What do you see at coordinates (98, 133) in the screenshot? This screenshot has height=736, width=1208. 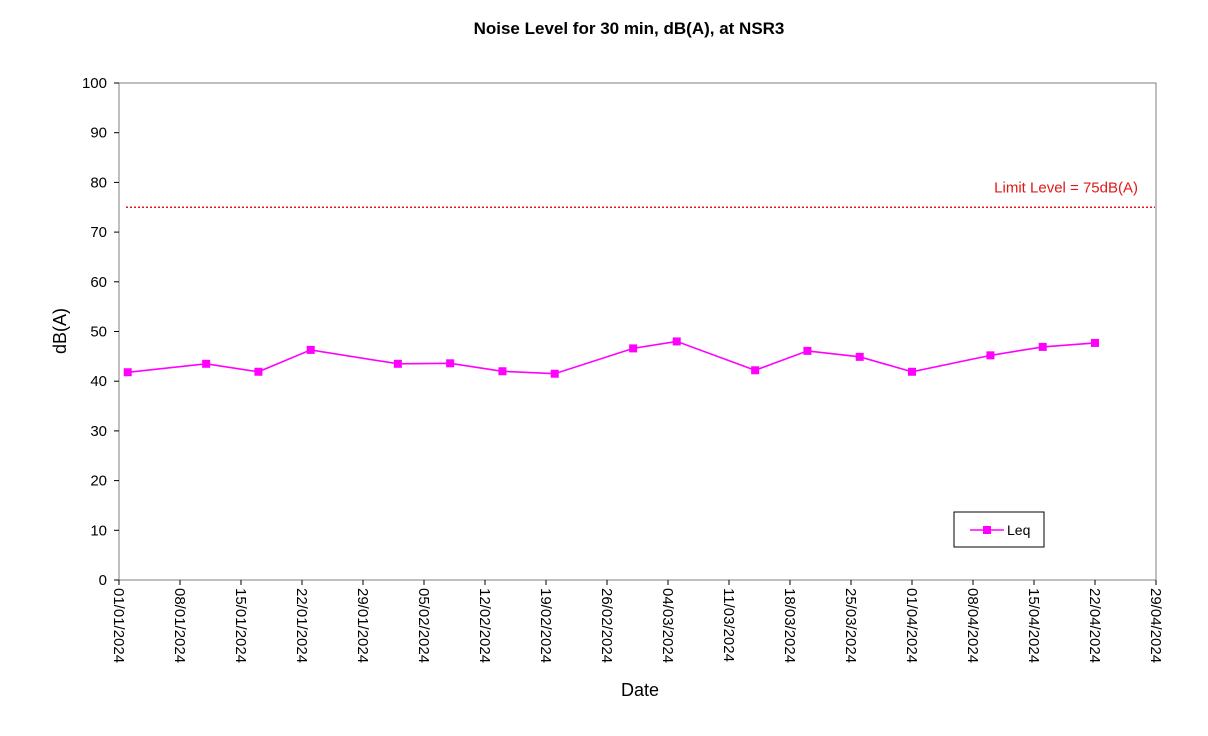 I see `y-tick-label-90: 90` at bounding box center [98, 133].